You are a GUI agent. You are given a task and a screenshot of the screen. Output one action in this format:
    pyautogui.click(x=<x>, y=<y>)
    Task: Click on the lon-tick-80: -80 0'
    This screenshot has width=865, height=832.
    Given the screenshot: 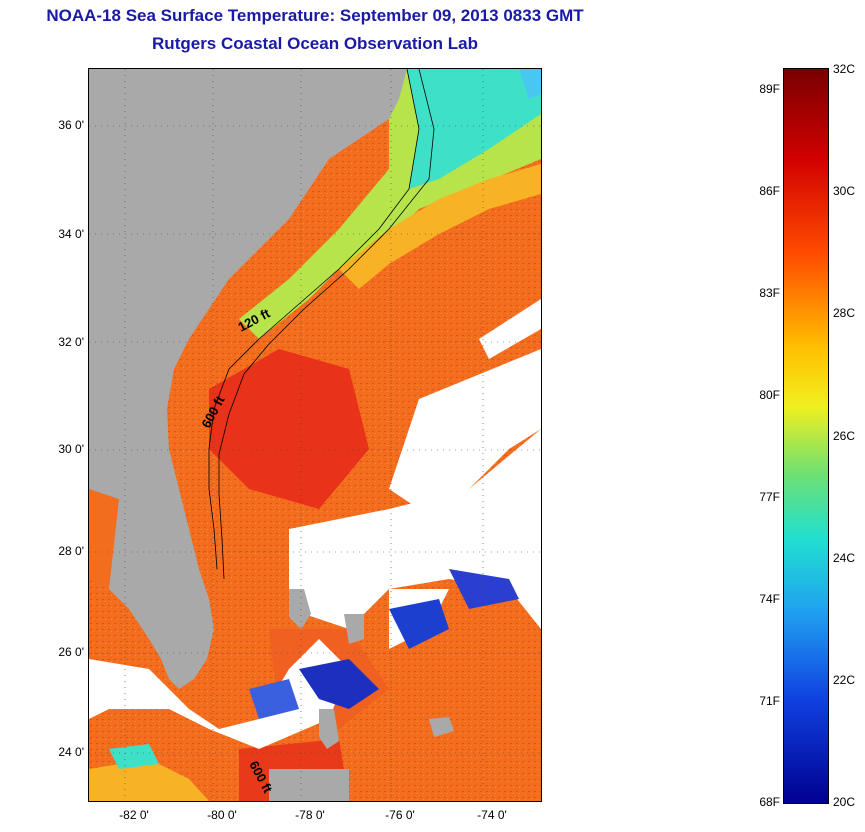 What is the action you would take?
    pyautogui.click(x=222, y=815)
    